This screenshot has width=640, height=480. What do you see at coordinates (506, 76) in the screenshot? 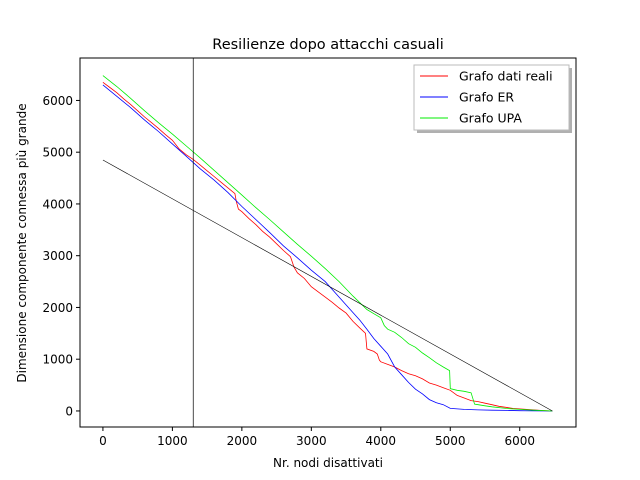
I see `legend-label-grafo-dati-reali: Grafo dati reali` at bounding box center [506, 76].